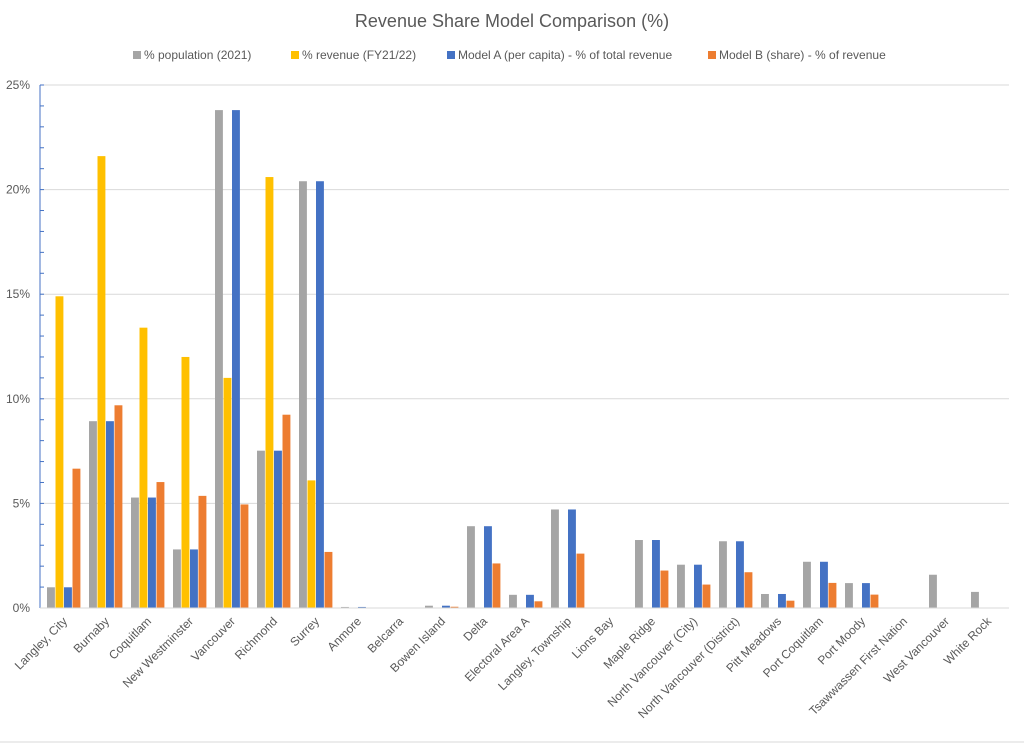  I want to click on y-tick-label: 0%, so click(22, 608).